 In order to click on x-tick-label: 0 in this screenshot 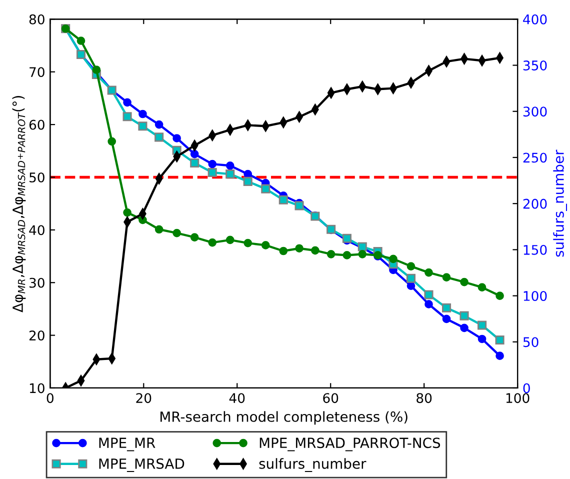, I will do `click(50, 398)`.